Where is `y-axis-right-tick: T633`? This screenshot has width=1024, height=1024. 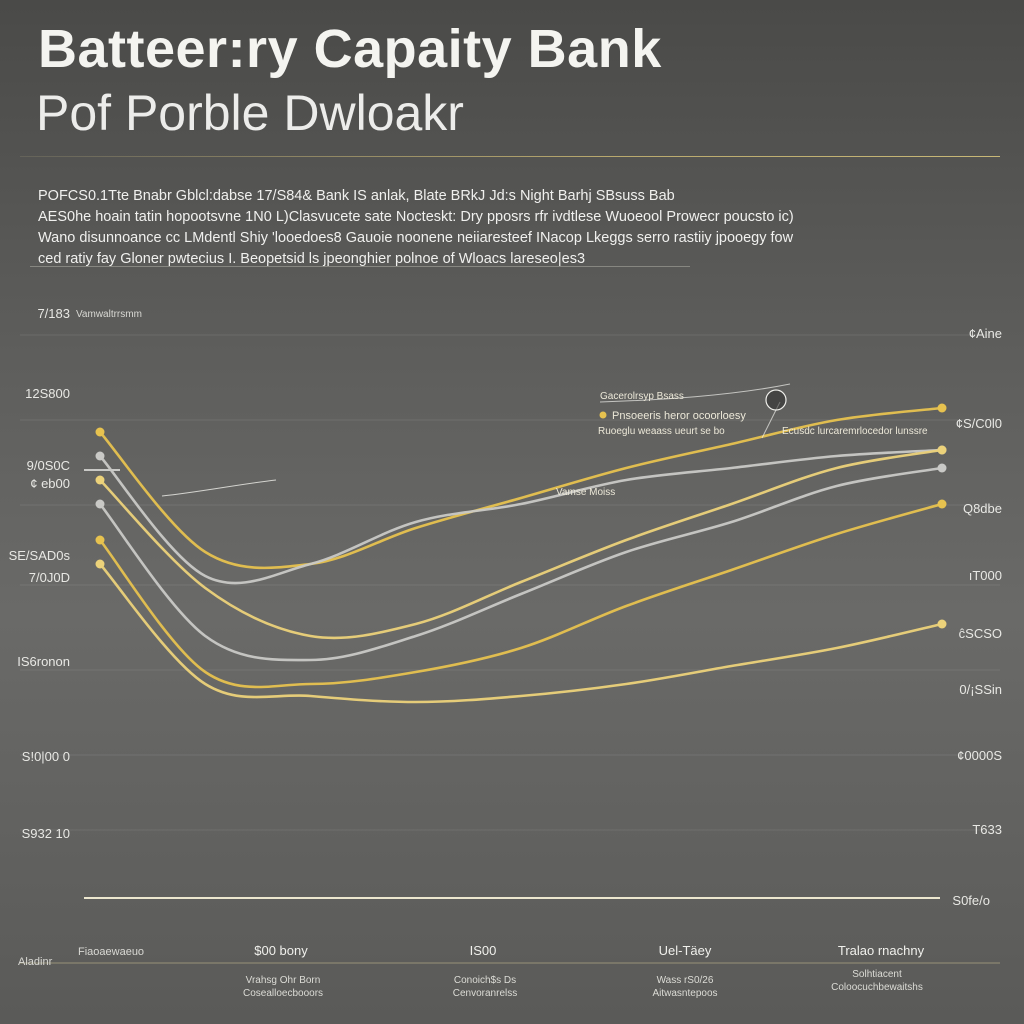
y-axis-right-tick: T633 is located at coordinates (987, 829).